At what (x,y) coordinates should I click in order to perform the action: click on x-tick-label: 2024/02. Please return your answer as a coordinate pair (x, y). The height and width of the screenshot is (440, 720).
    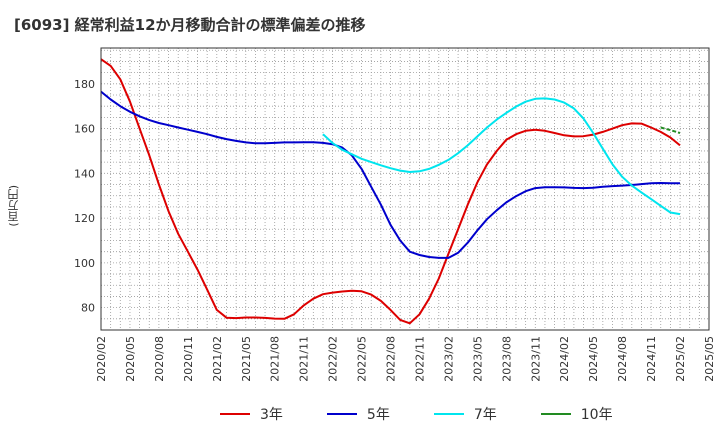
    Looking at the image, I should click on (564, 359).